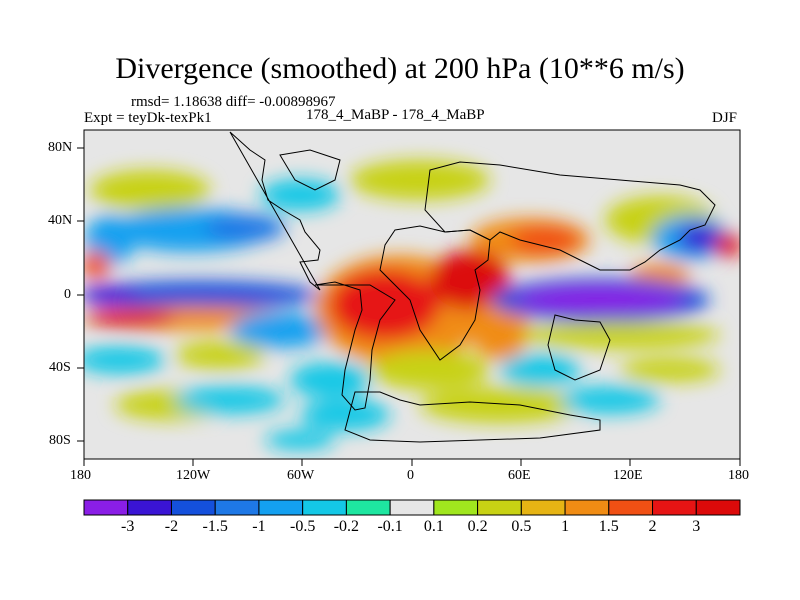 The image size is (800, 600). What do you see at coordinates (60, 220) in the screenshot?
I see `y-tick-label: 40N` at bounding box center [60, 220].